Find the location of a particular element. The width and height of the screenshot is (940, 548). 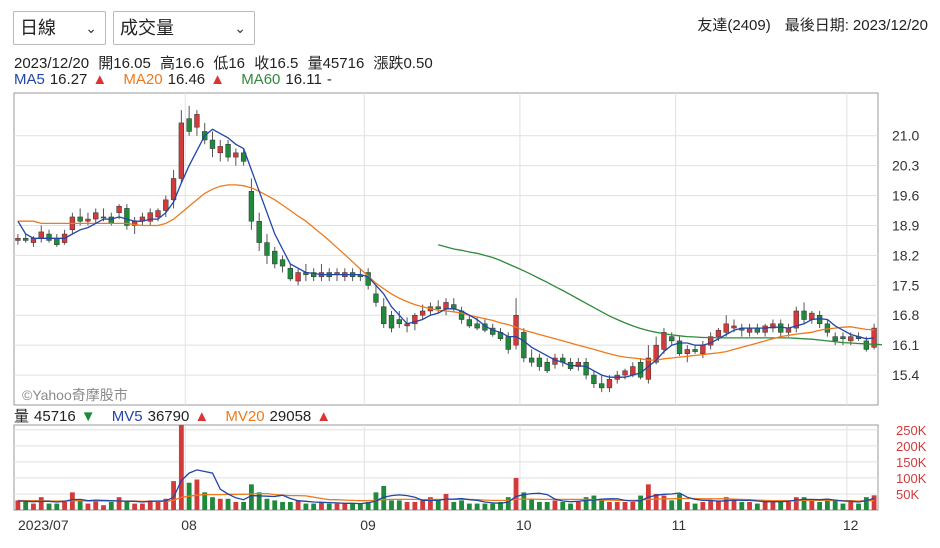

ma20-up-arrow-icon: ▲ is located at coordinates (218, 79).